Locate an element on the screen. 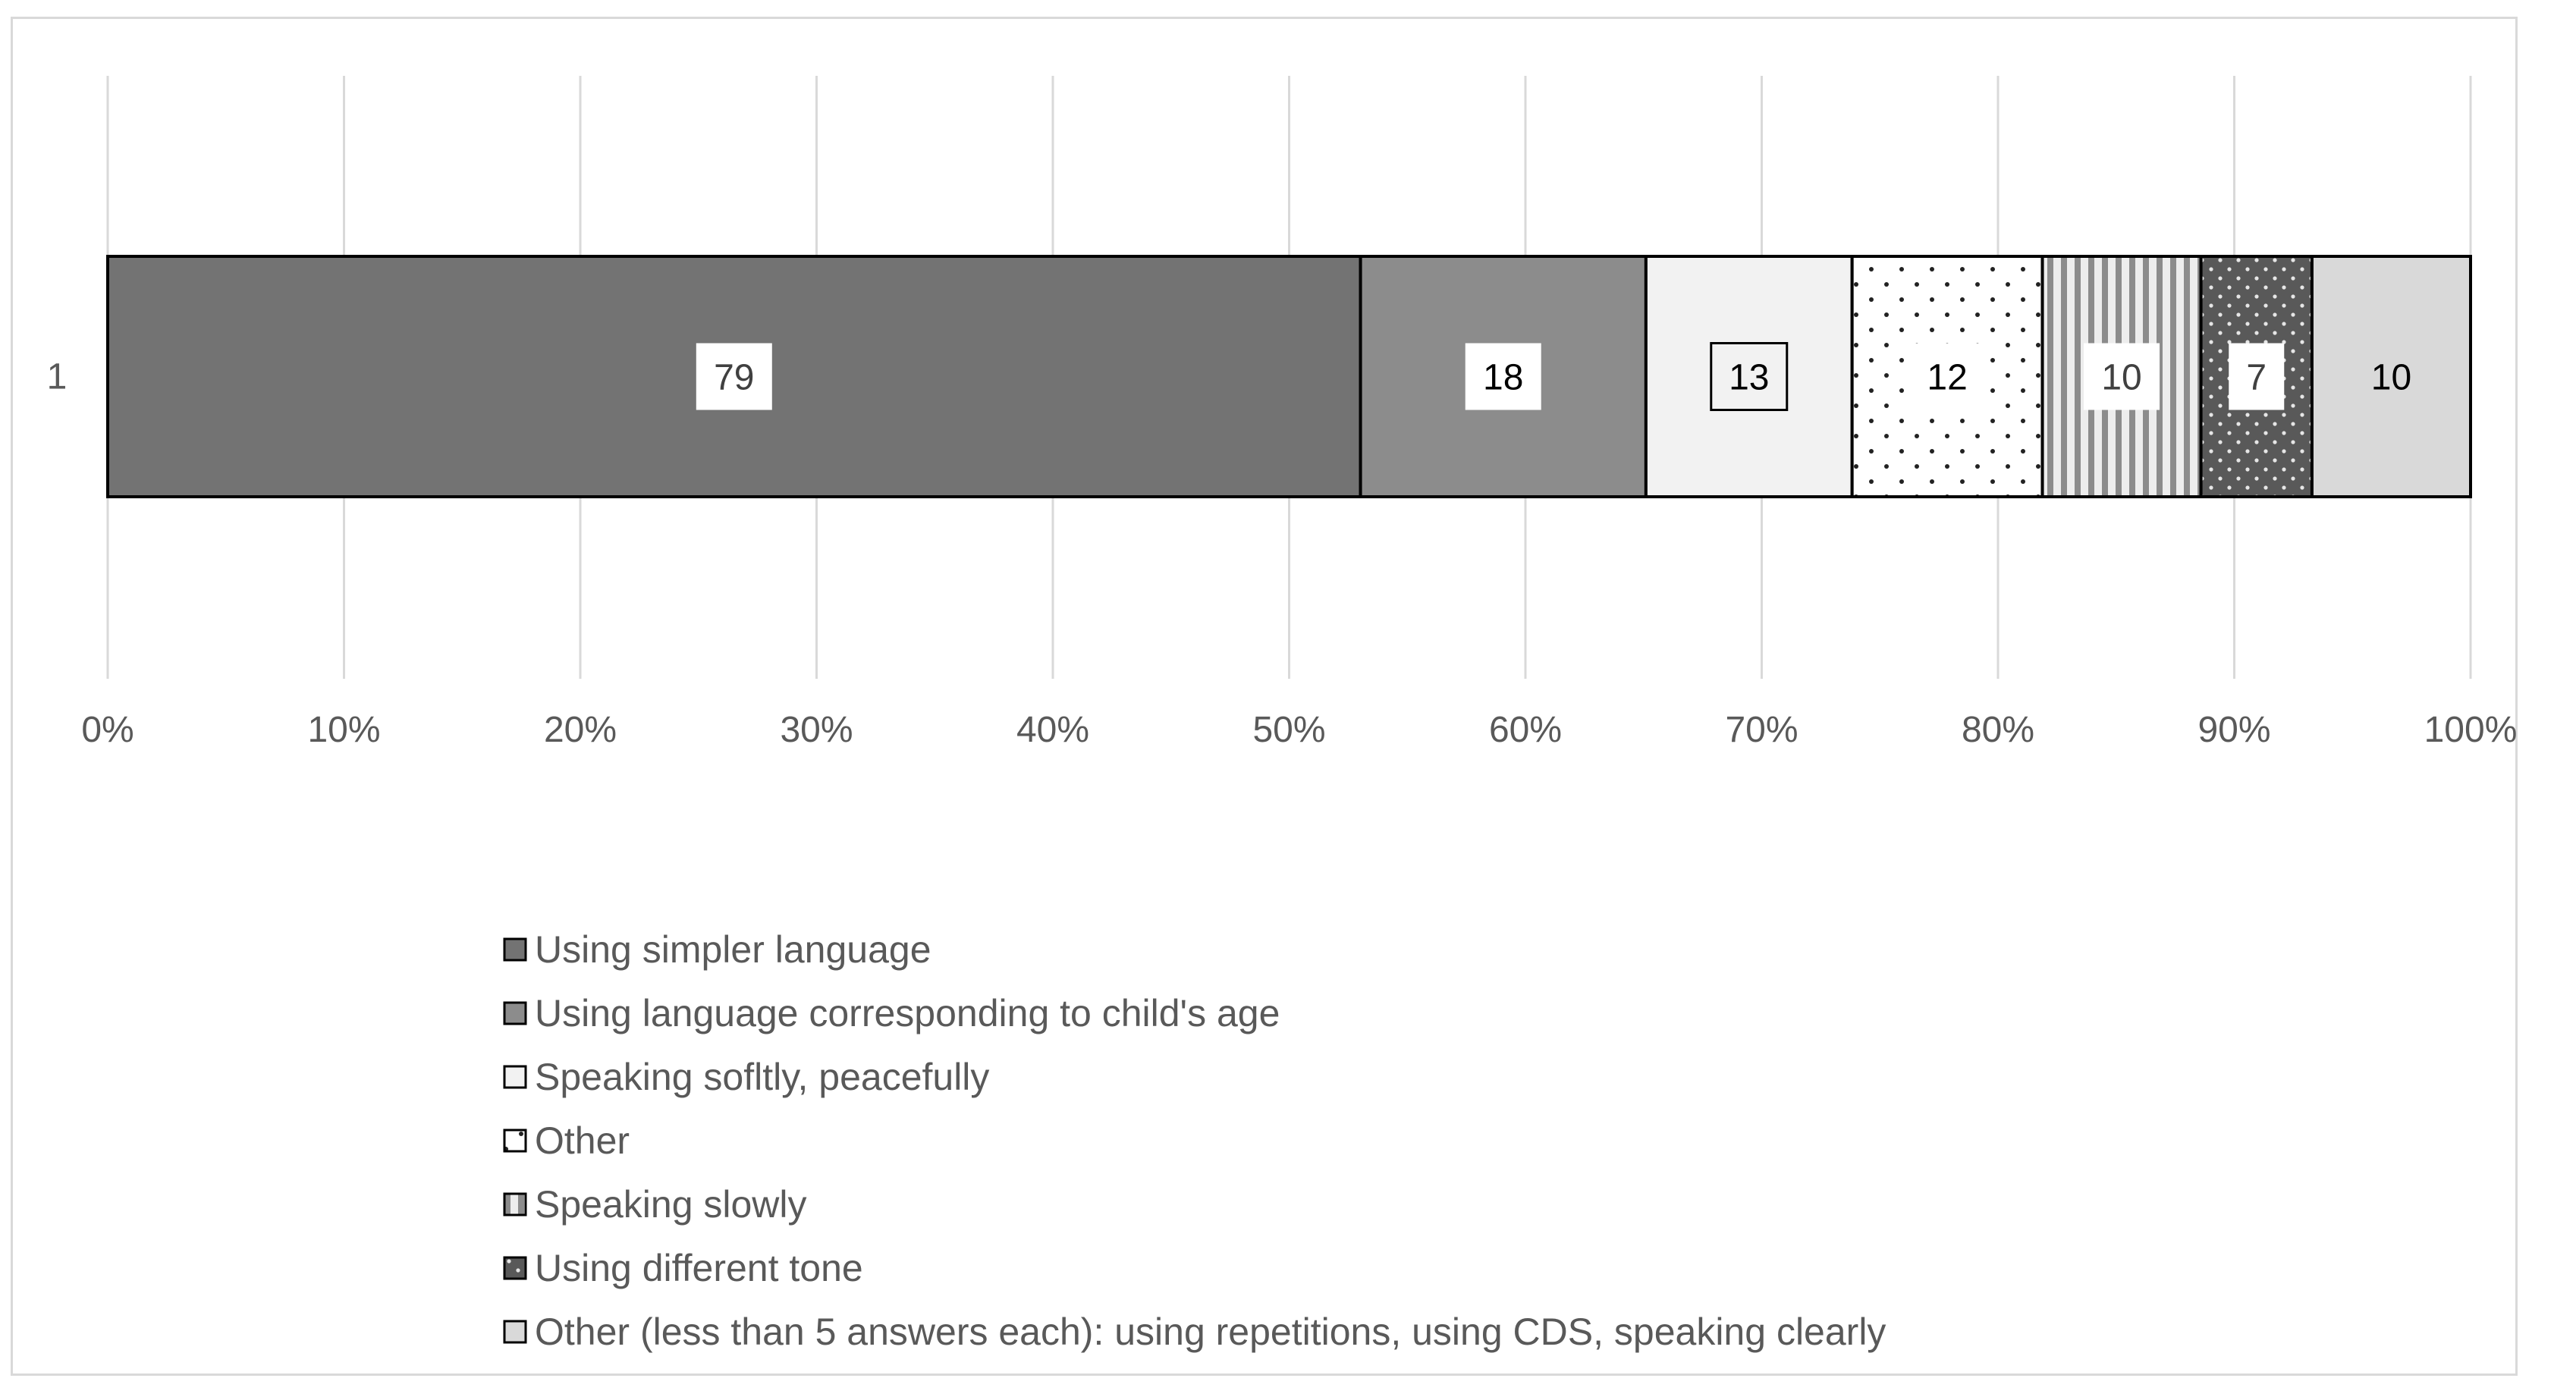 This screenshot has width=2576, height=1397. data-label: 13 is located at coordinates (1749, 378).